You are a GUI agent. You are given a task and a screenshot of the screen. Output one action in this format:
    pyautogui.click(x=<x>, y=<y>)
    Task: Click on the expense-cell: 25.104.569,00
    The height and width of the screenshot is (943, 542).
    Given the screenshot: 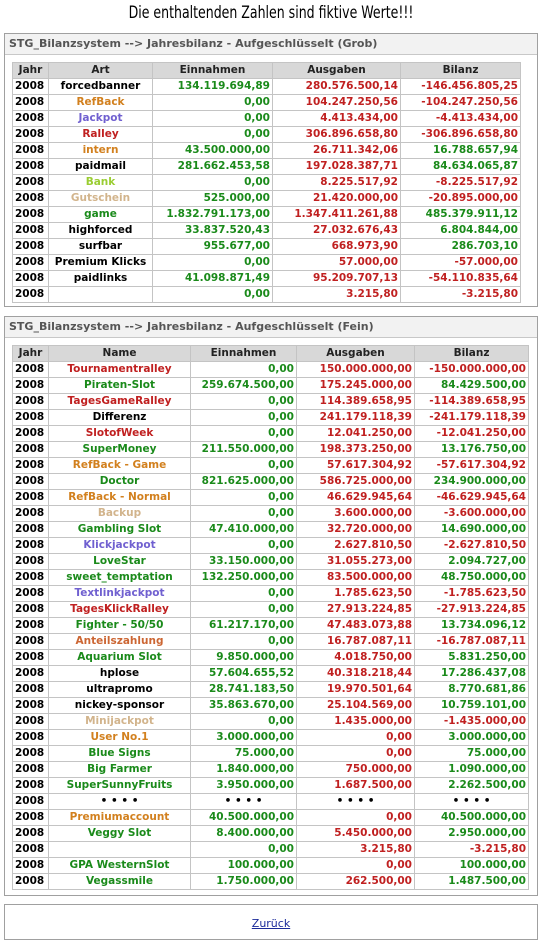 What is the action you would take?
    pyautogui.click(x=355, y=705)
    